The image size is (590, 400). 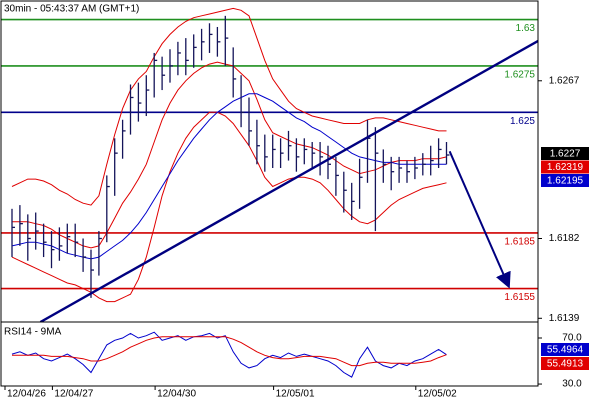 What do you see at coordinates (564, 238) in the screenshot?
I see `y-tick-label: 1.6182` at bounding box center [564, 238].